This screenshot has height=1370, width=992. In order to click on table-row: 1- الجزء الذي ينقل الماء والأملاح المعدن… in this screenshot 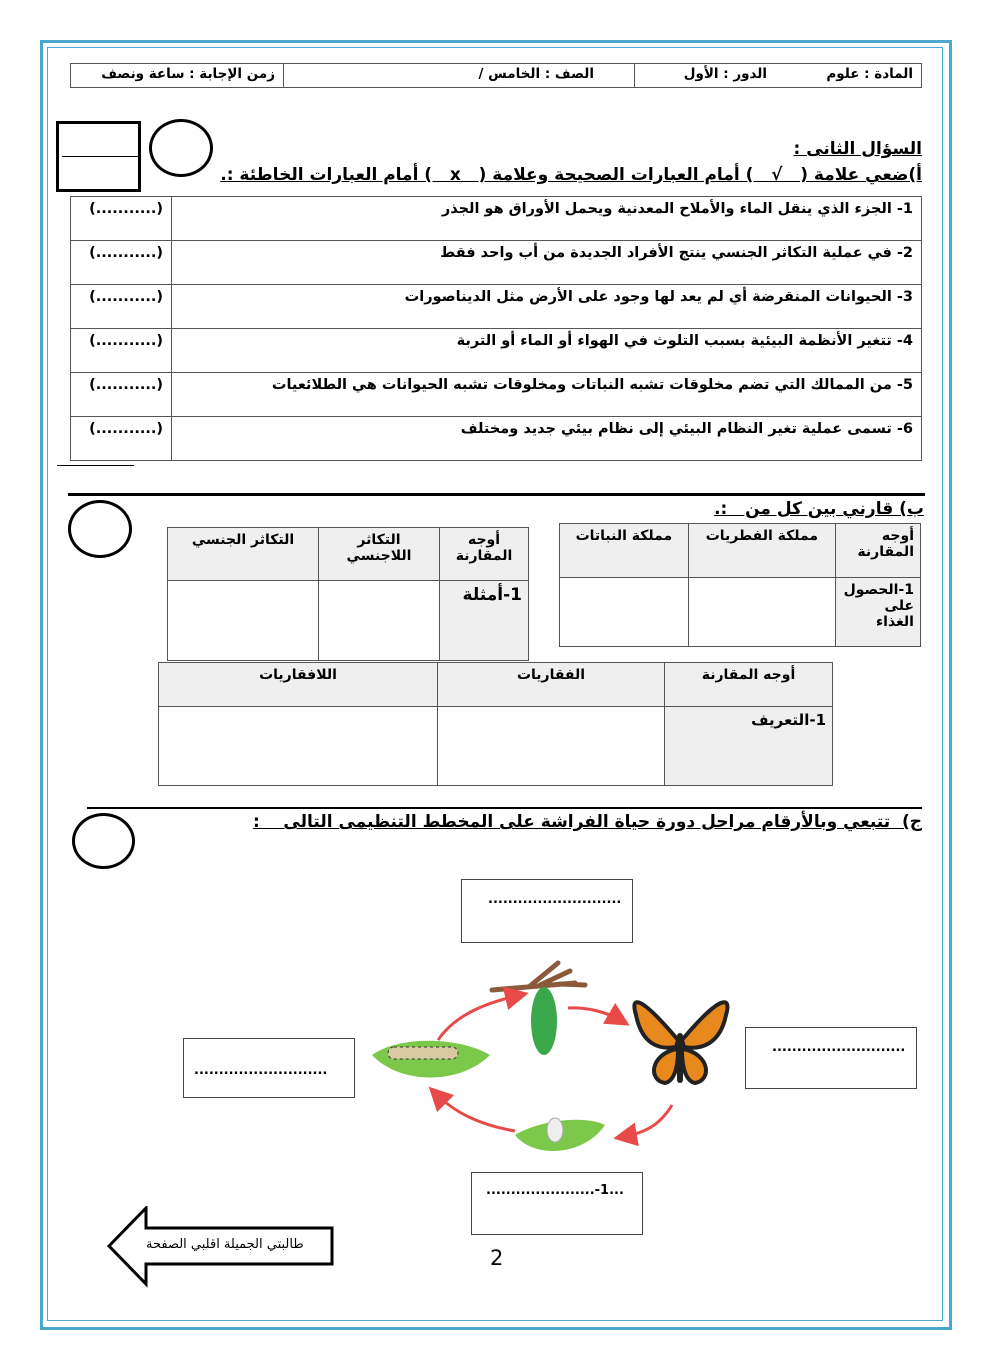, I will do `click(496, 218)`.